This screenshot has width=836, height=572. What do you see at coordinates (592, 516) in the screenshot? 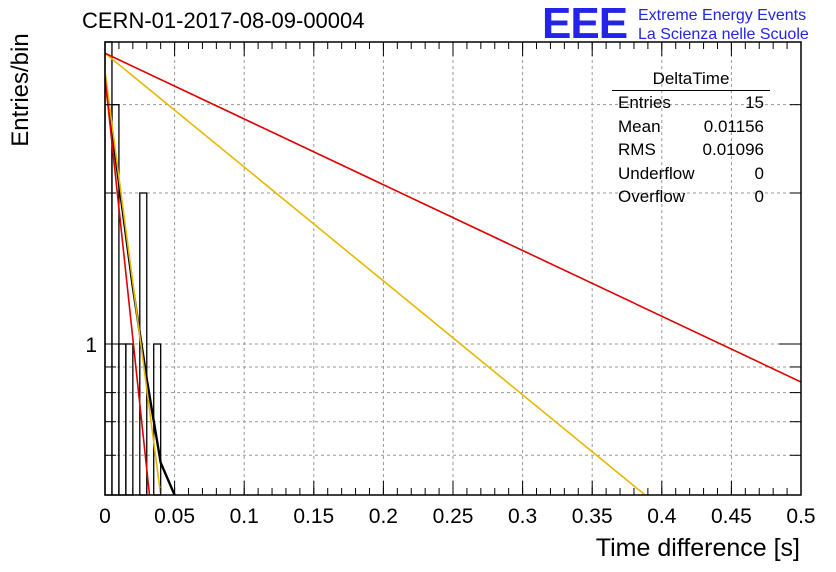
I see `x-tick-label: 0.35` at bounding box center [592, 516].